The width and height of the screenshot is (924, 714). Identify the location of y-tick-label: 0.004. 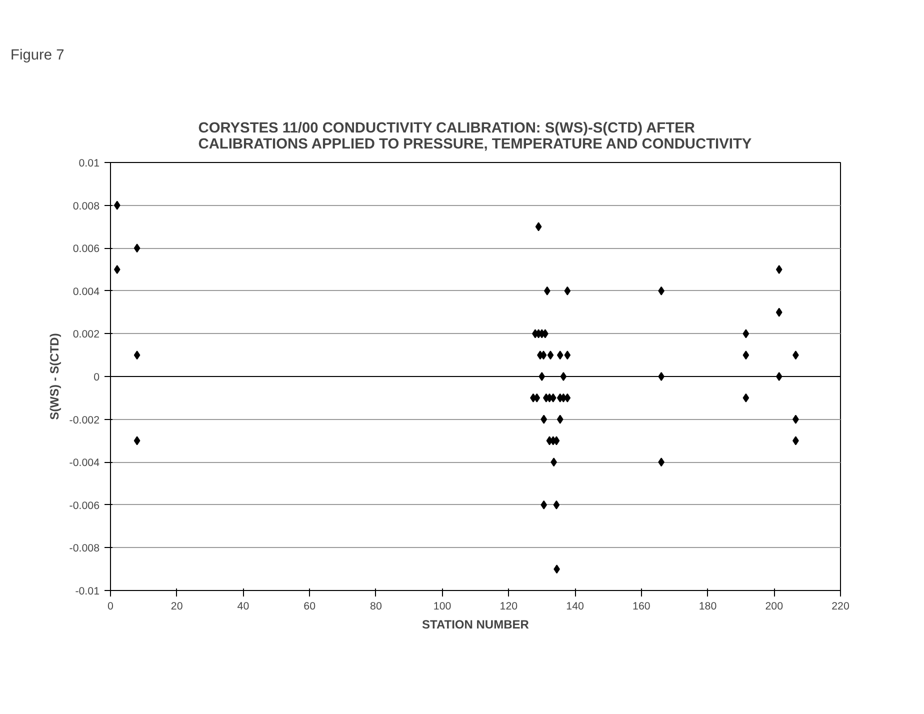
(86, 292).